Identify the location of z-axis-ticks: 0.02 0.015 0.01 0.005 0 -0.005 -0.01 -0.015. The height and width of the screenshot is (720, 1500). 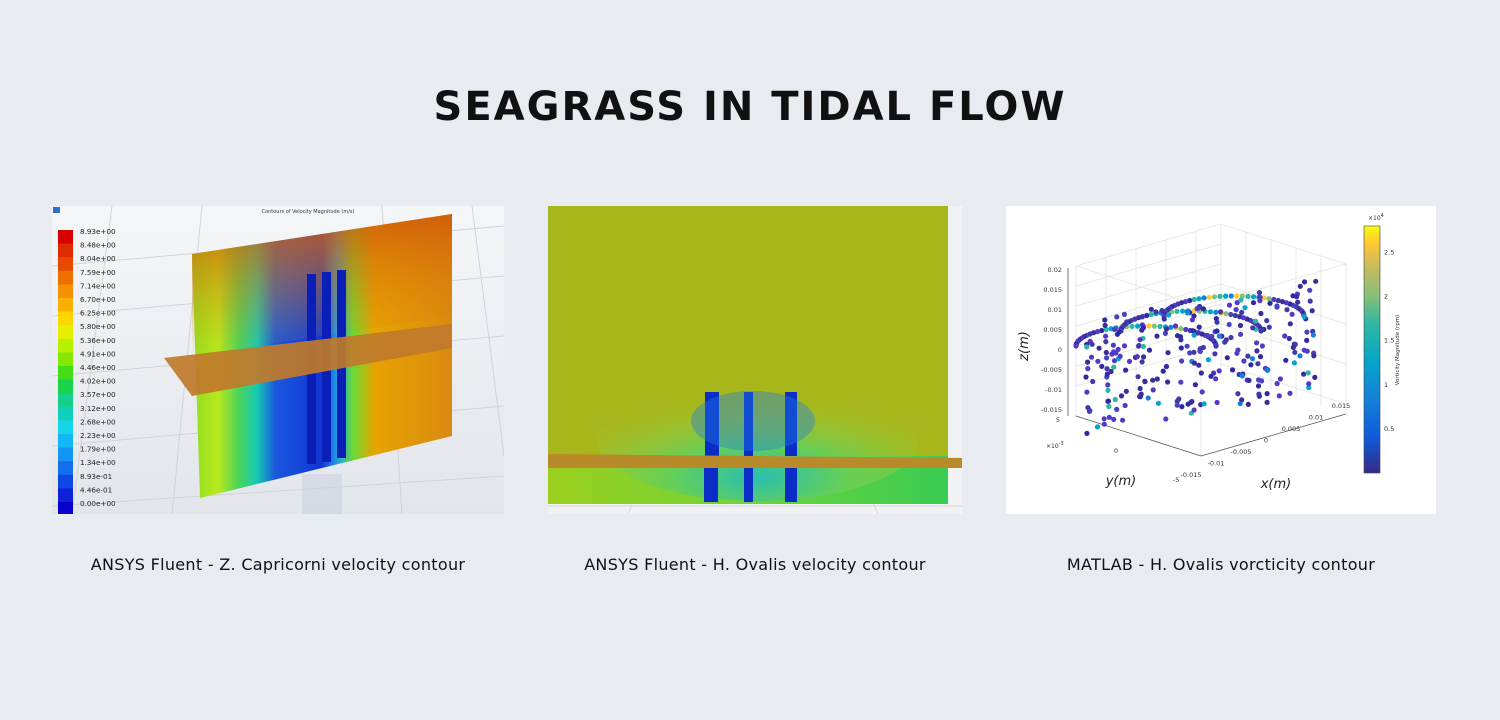
(1051, 340).